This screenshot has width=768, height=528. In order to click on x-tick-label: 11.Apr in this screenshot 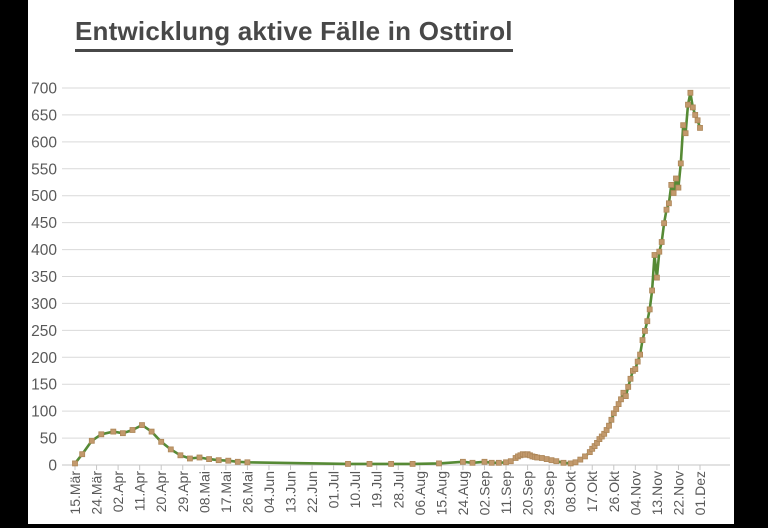, I will do `click(140, 491)`.